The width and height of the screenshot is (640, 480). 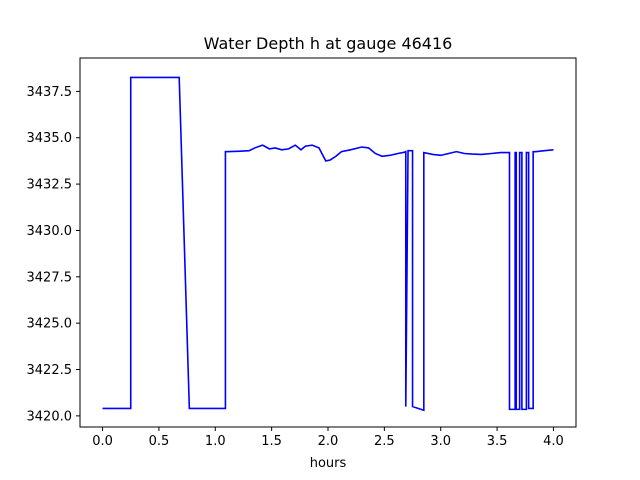 What do you see at coordinates (50, 185) in the screenshot?
I see `y-tick-label: 3432.5` at bounding box center [50, 185].